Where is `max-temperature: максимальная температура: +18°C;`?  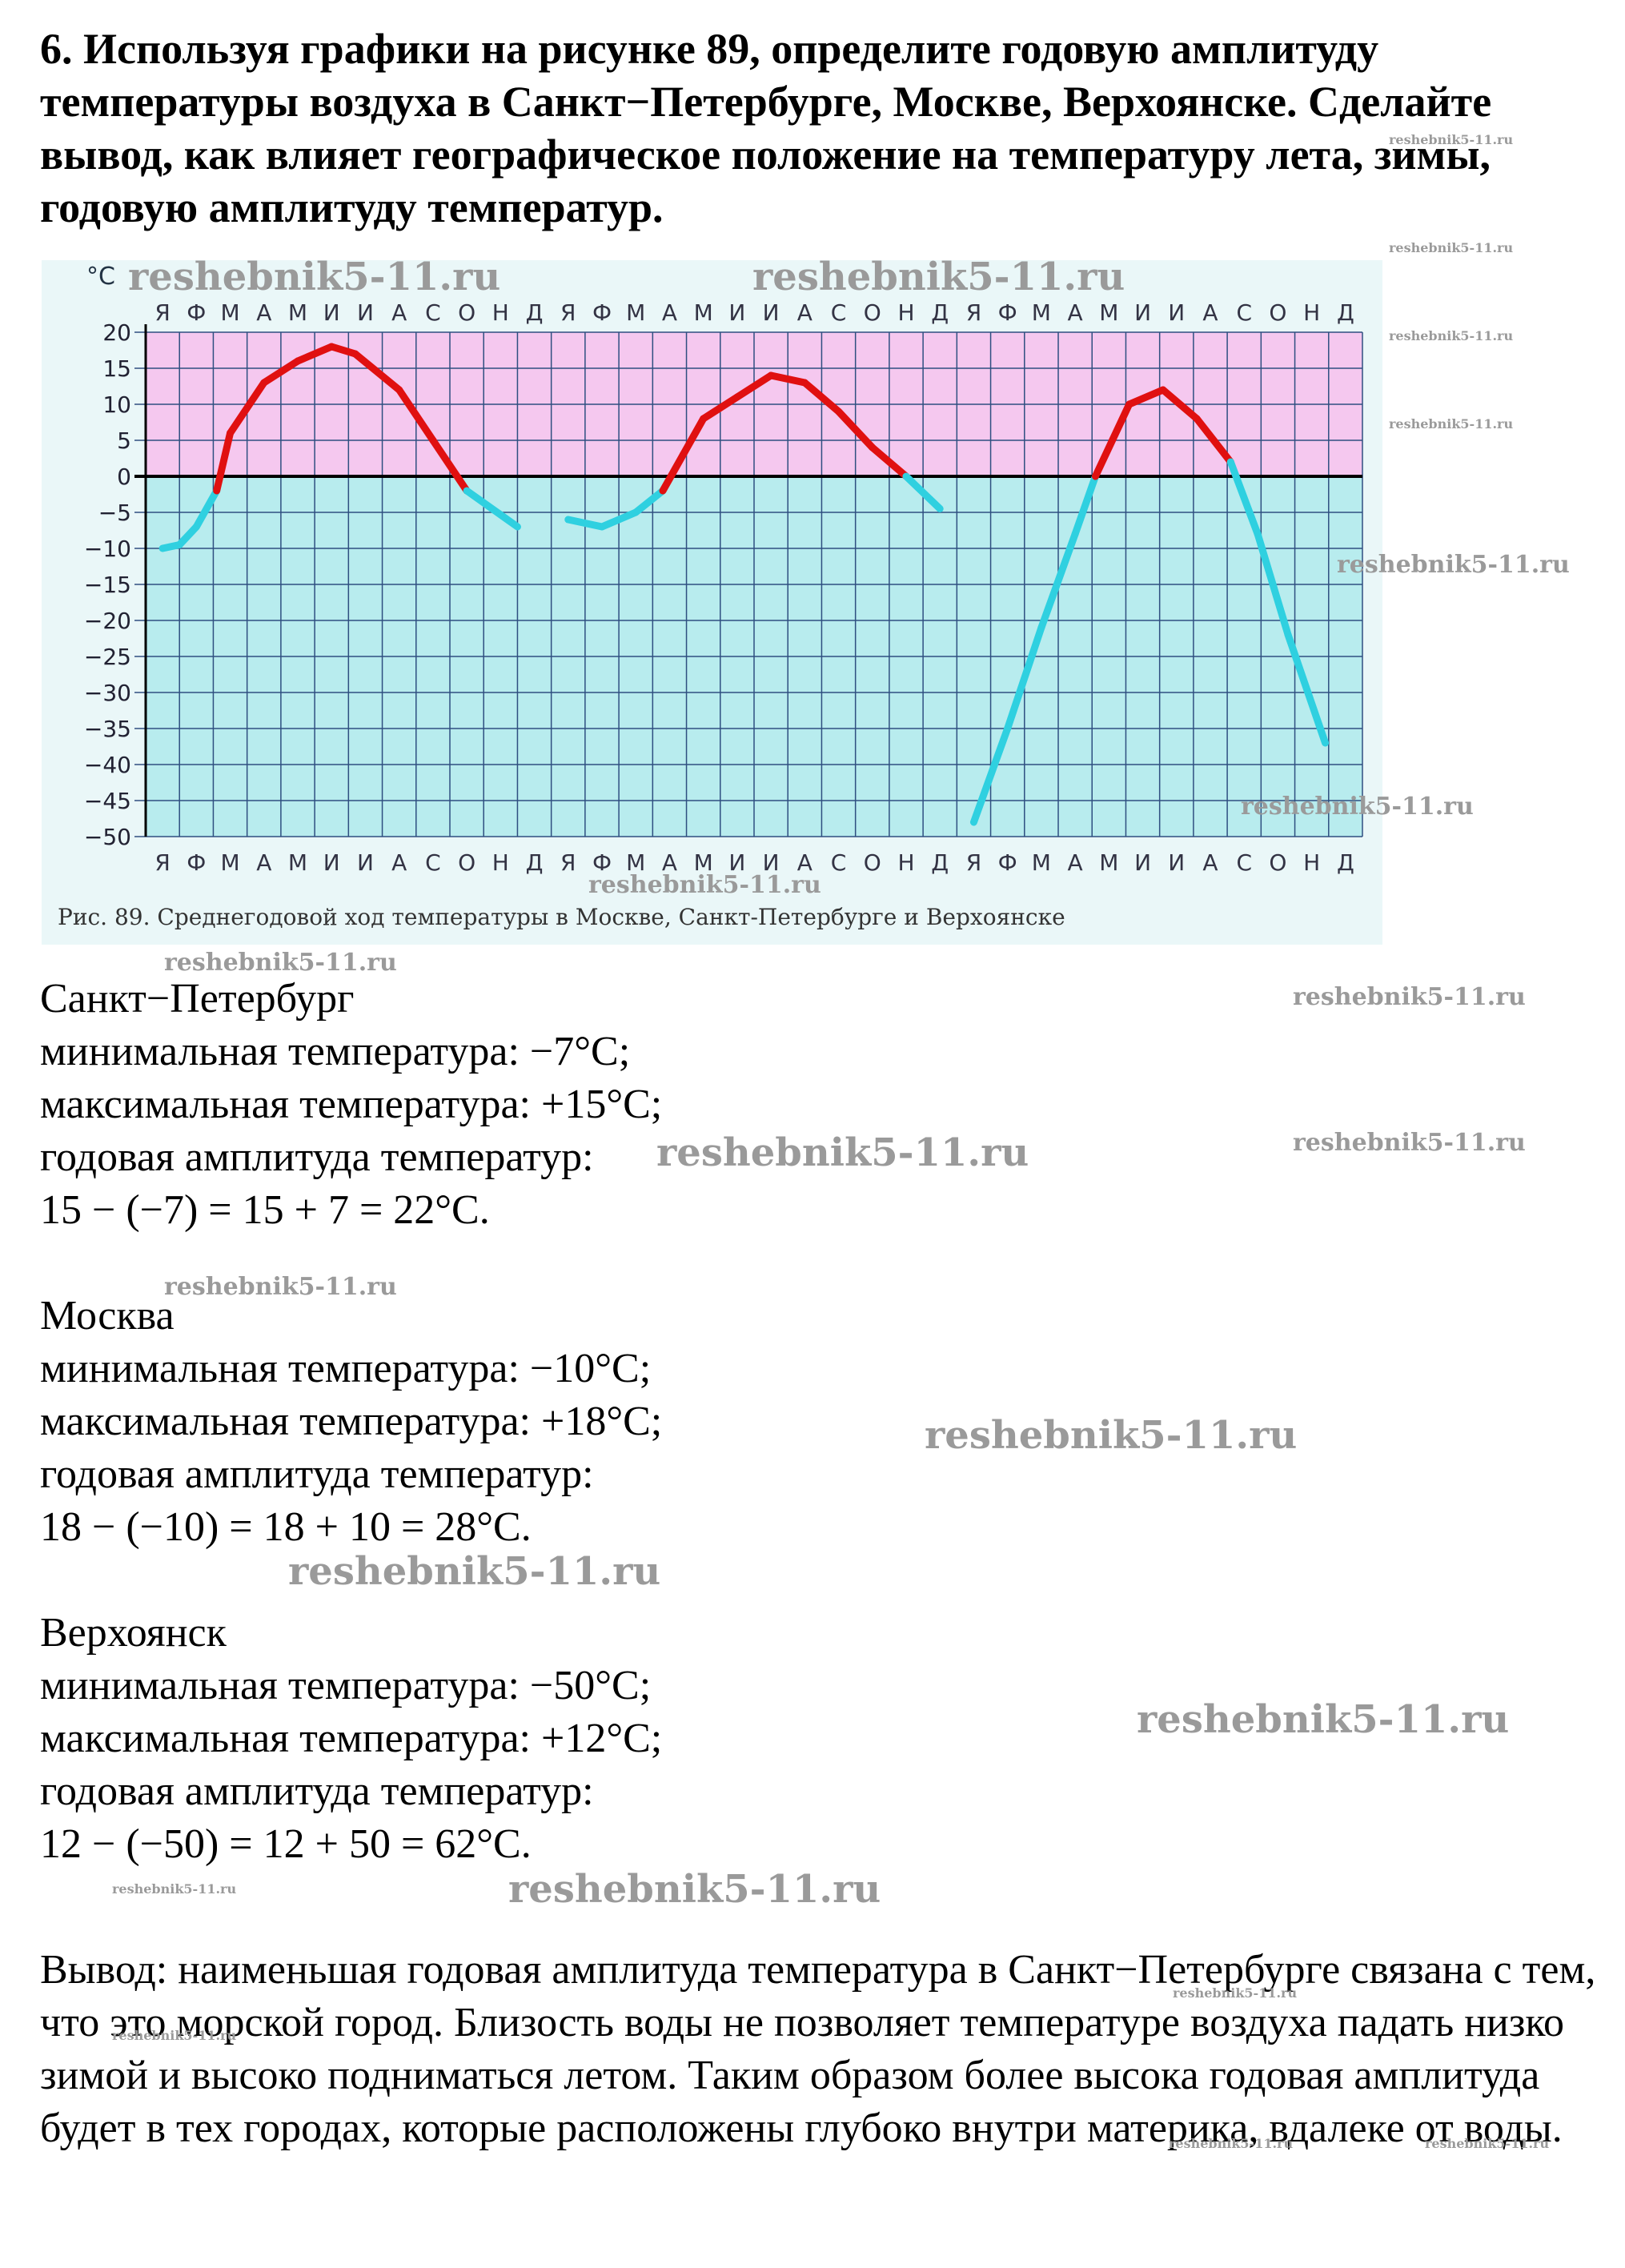
max-temperature: максимальная температура: +18°C; is located at coordinates (351, 1421).